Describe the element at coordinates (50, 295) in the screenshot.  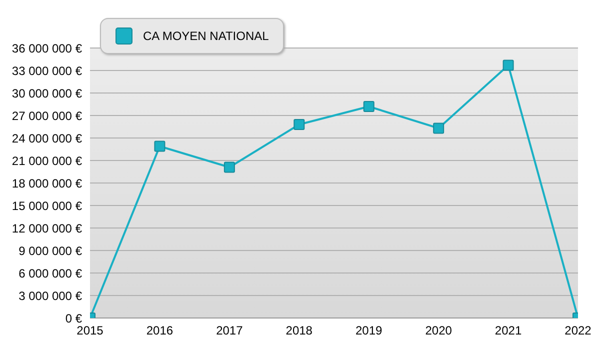
I see `y-tick-label: 3 000 000 €` at that location.